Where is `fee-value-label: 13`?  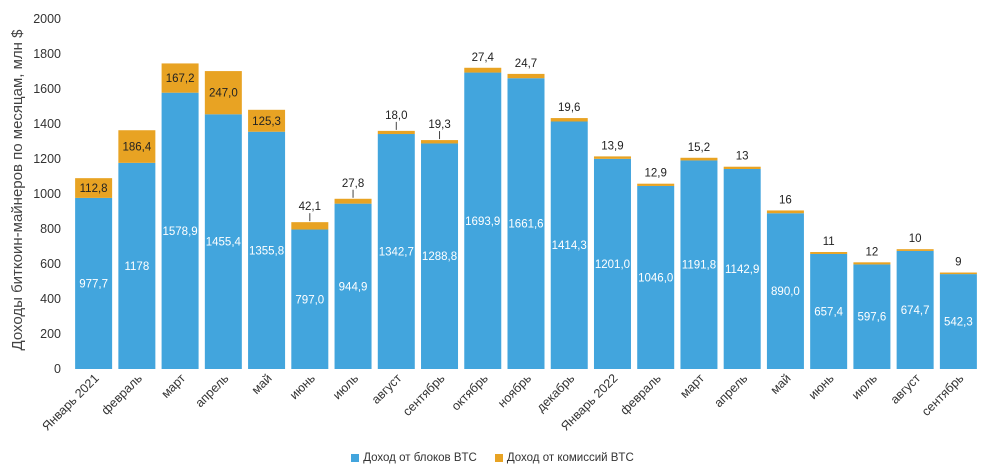
fee-value-label: 13 is located at coordinates (742, 157).